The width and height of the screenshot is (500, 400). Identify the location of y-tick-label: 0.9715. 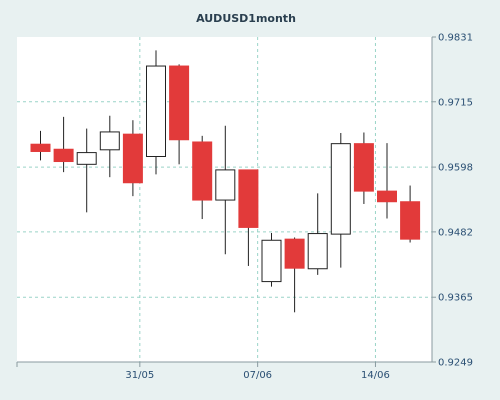
(455, 102).